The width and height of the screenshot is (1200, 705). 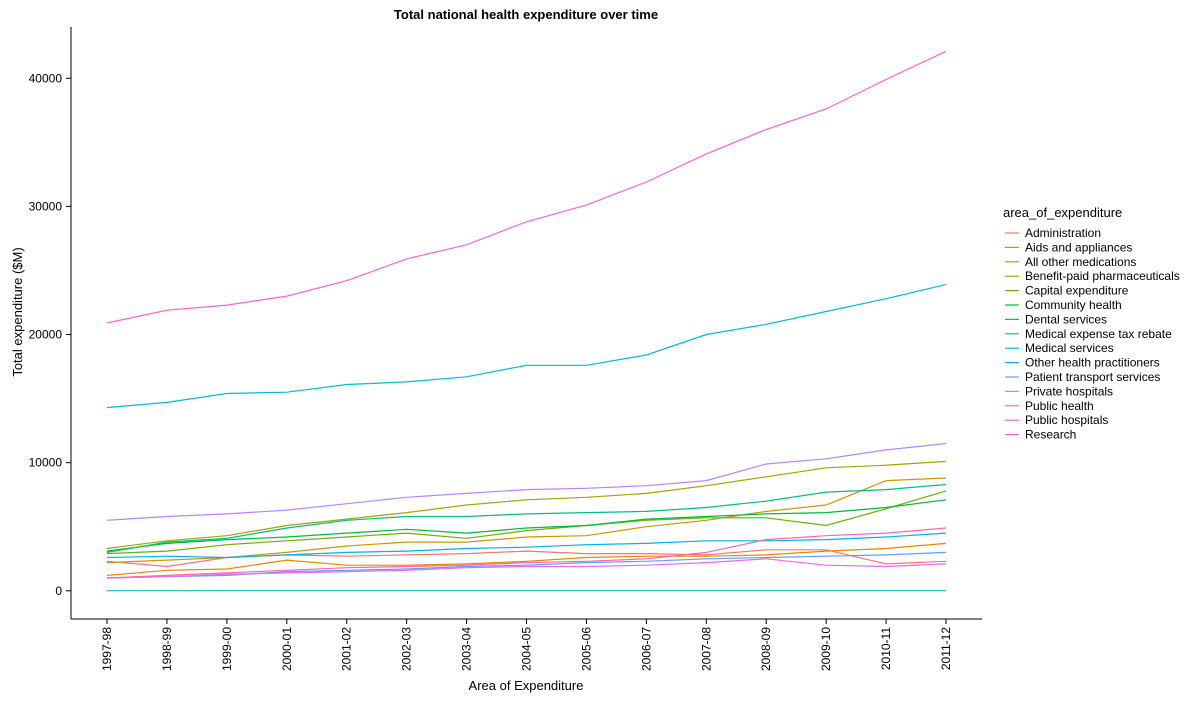 What do you see at coordinates (46, 463) in the screenshot?
I see `y-tick-label: 10000` at bounding box center [46, 463].